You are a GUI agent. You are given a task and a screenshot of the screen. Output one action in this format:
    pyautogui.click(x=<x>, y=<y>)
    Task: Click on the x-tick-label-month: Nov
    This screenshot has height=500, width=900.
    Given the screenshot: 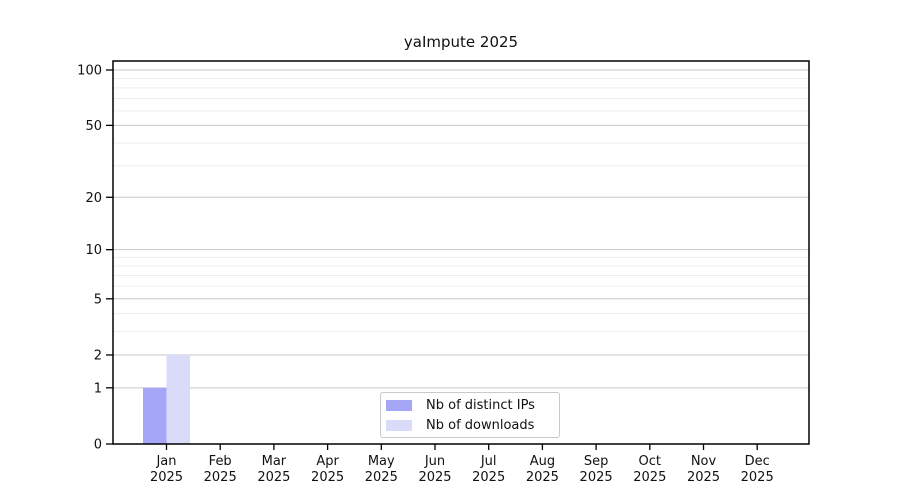 What is the action you would take?
    pyautogui.click(x=704, y=461)
    